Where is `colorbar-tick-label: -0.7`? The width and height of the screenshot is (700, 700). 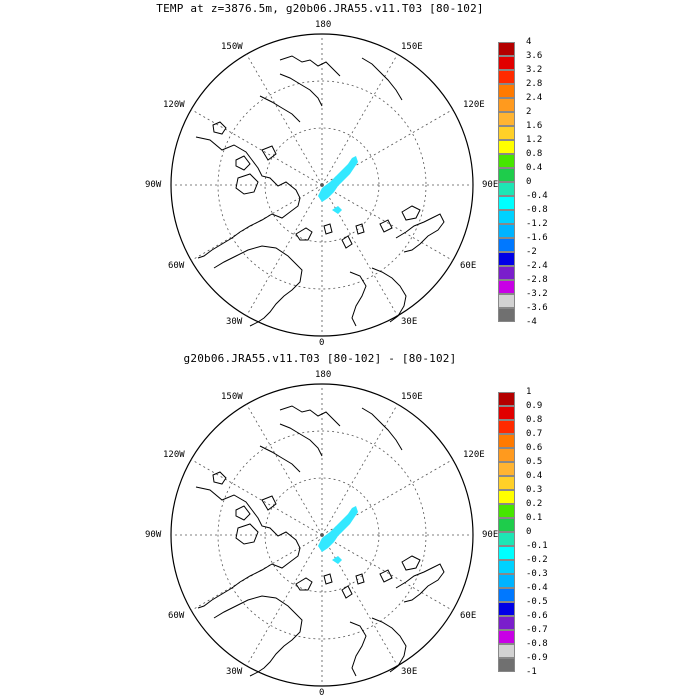
colorbar-tick-label: -0.7 is located at coordinates (537, 630).